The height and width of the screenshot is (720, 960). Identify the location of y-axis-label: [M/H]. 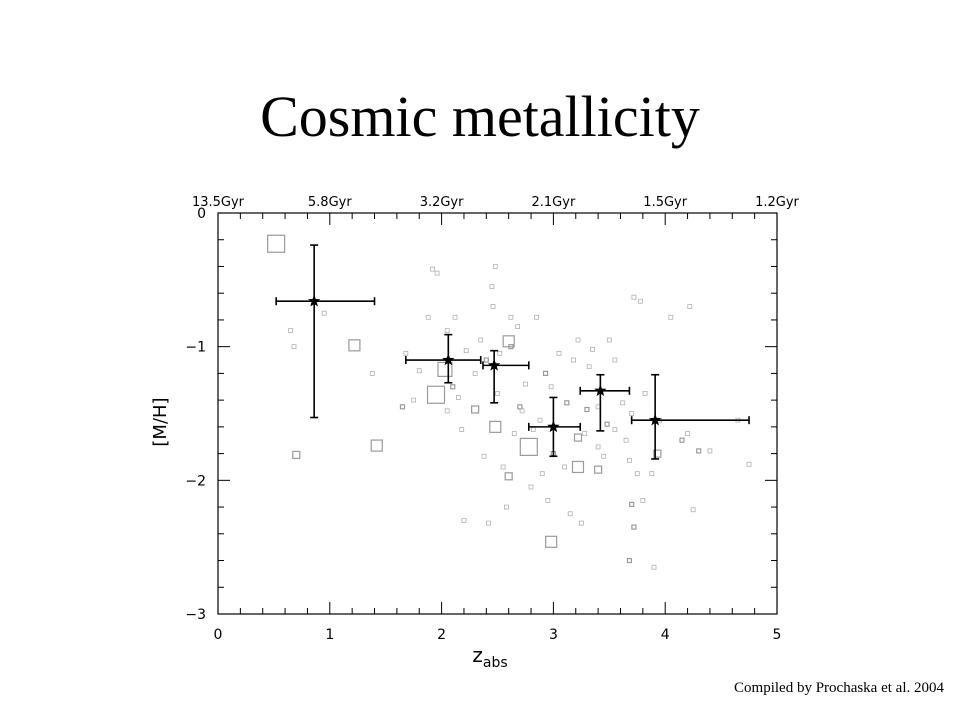
(160, 421).